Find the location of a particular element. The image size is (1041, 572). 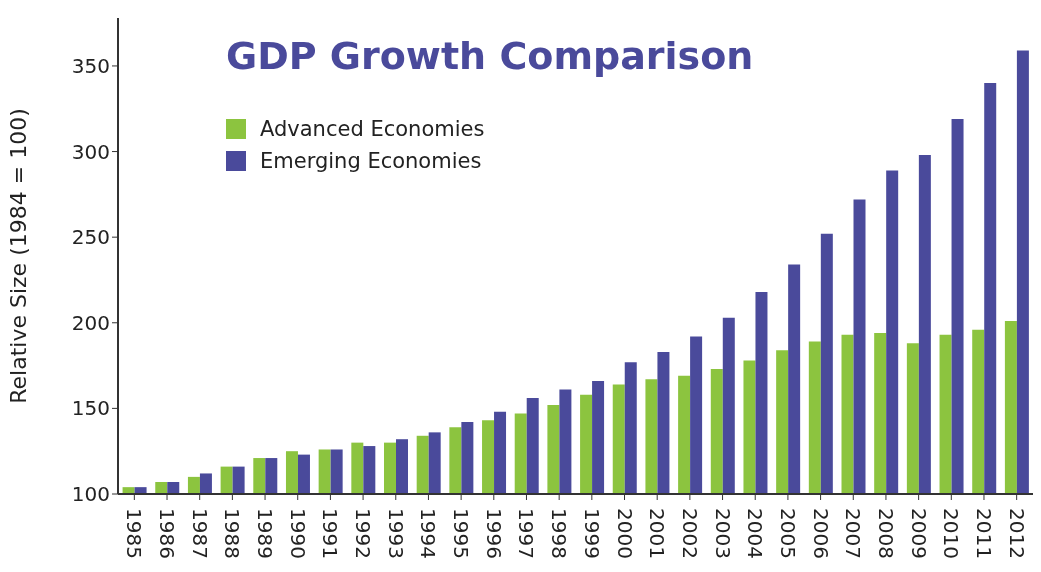

x-tick-label: 2010 is located at coordinates (951, 533).